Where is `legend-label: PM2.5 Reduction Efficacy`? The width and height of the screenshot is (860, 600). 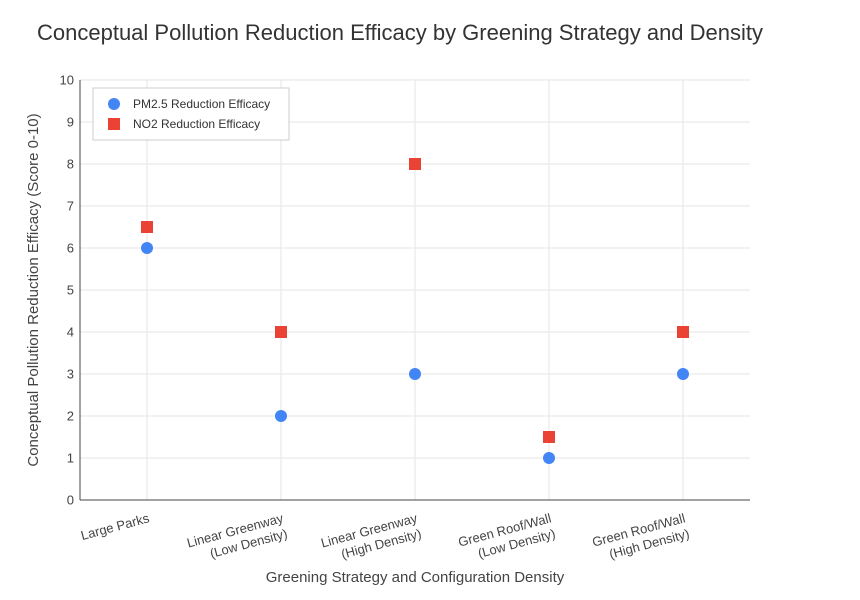 legend-label: PM2.5 Reduction Efficacy is located at coordinates (201, 104).